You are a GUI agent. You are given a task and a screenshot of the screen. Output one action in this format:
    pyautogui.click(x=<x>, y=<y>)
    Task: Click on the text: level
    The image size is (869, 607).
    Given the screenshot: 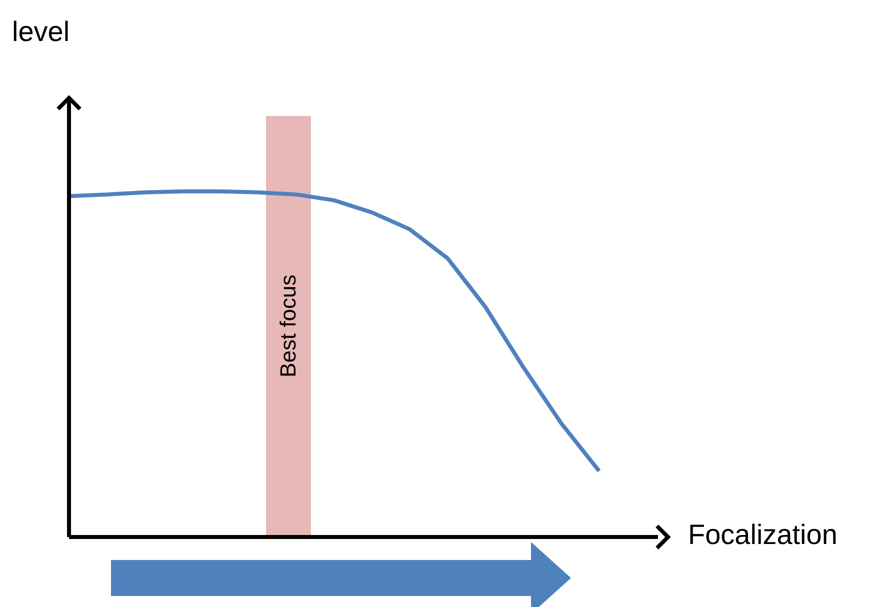 What is the action you would take?
    pyautogui.click(x=41, y=32)
    